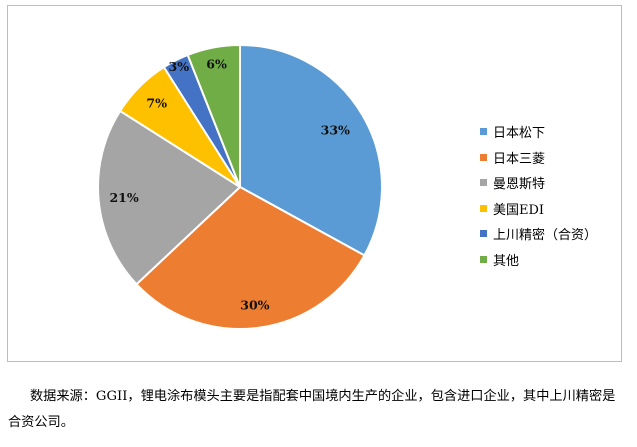  I want to click on legend-label-6: 其他, so click(506, 261).